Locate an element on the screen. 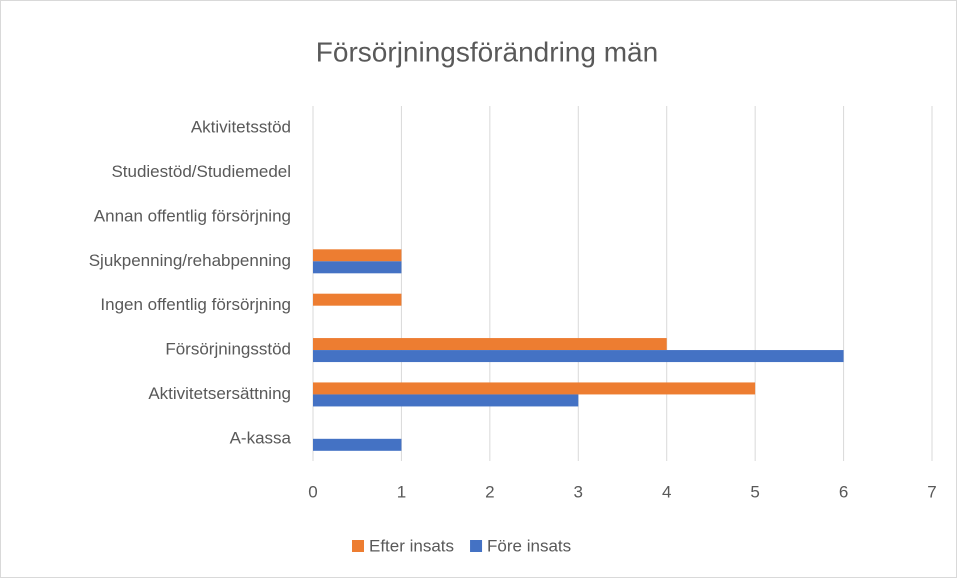 The image size is (957, 578). x-tick-label: 0 is located at coordinates (312, 491).